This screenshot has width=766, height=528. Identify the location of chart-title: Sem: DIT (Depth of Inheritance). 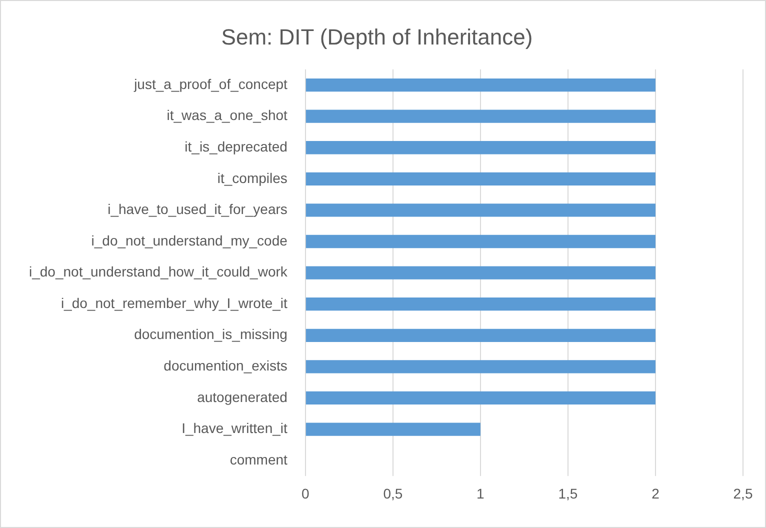
(377, 37).